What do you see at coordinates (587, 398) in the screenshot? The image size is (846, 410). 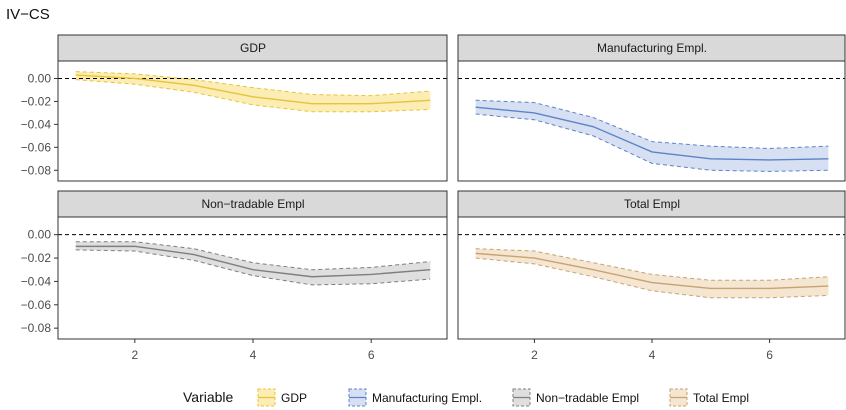 I see `legend-item-label: Non−tradable Empl` at bounding box center [587, 398].